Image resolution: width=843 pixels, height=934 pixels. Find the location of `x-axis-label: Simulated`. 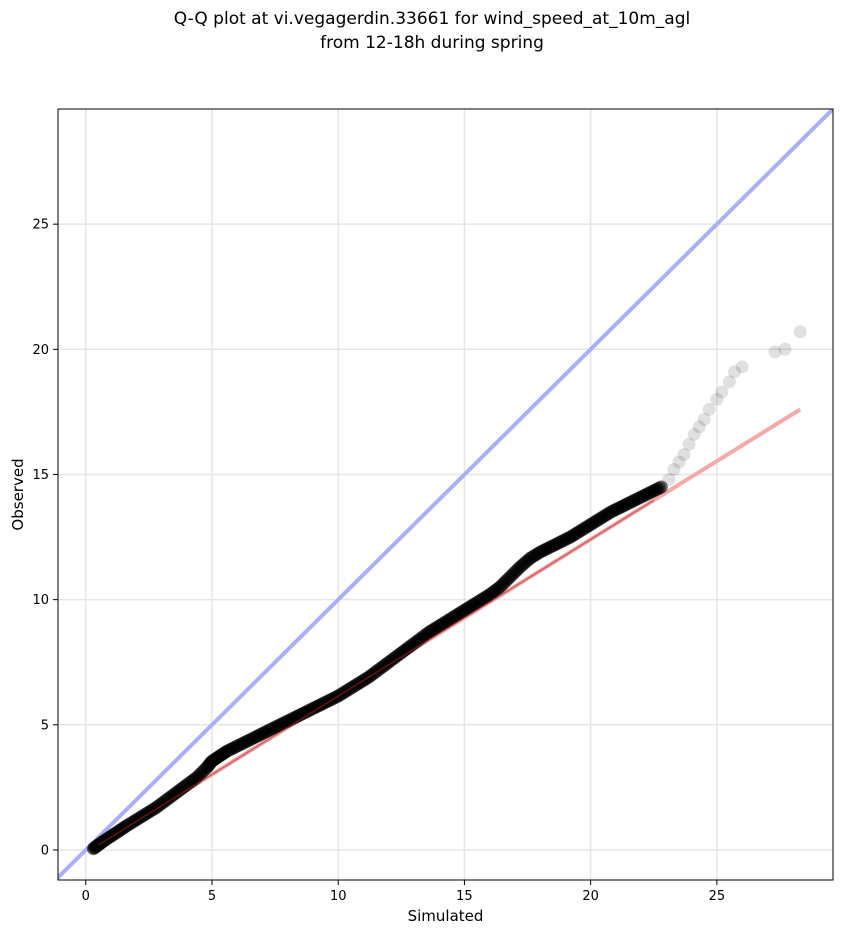

x-axis-label: Simulated is located at coordinates (446, 916).